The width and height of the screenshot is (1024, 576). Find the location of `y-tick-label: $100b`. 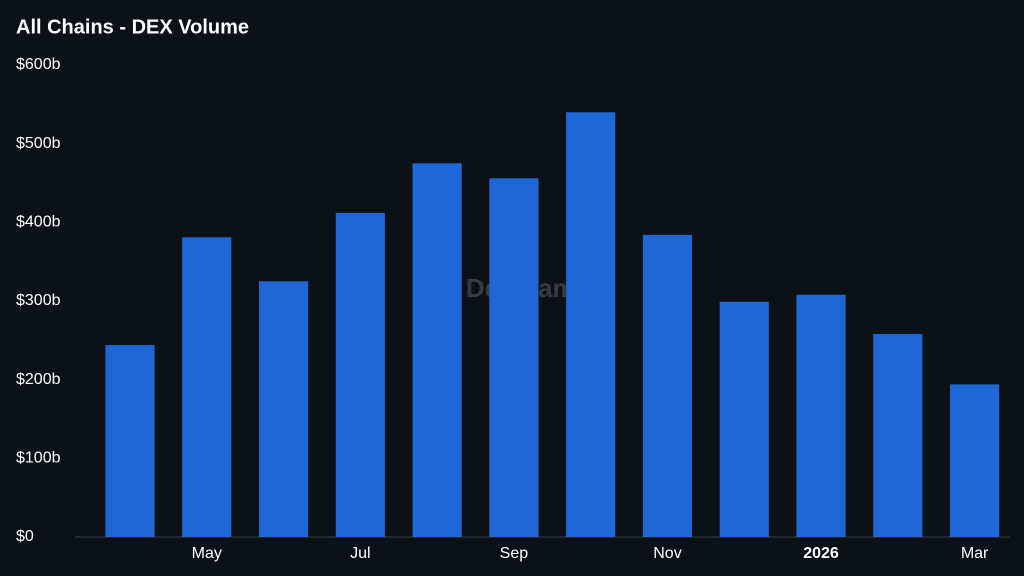

y-tick-label: $100b is located at coordinates (38, 458).